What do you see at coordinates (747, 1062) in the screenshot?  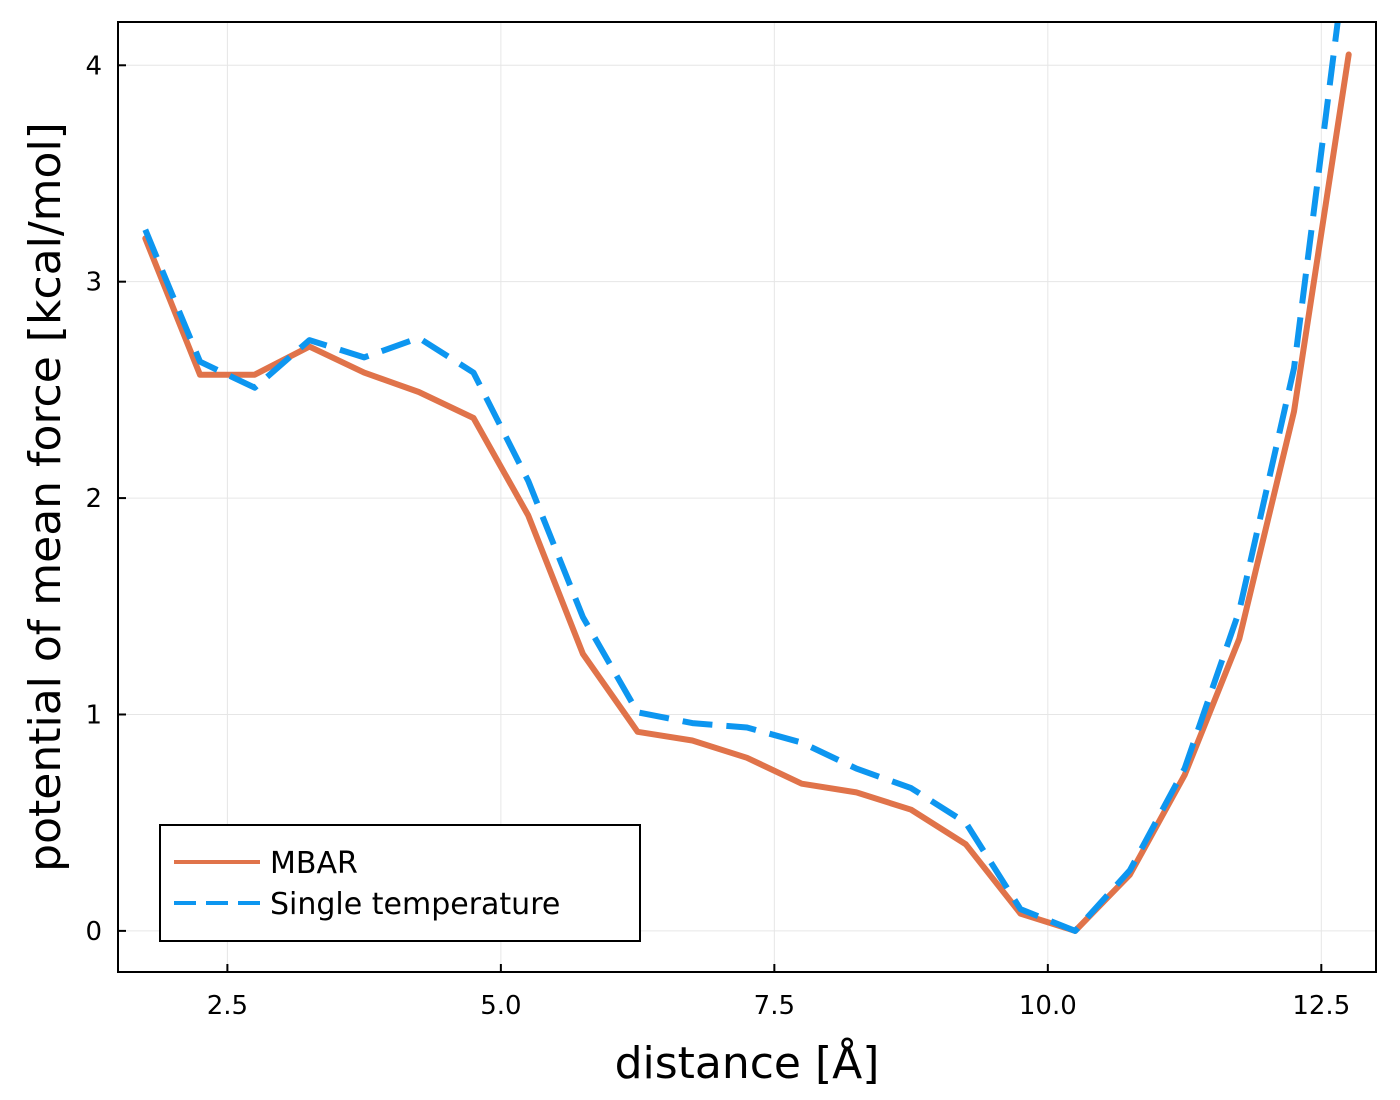 I see `x-axis-label: distance [Å]` at bounding box center [747, 1062].